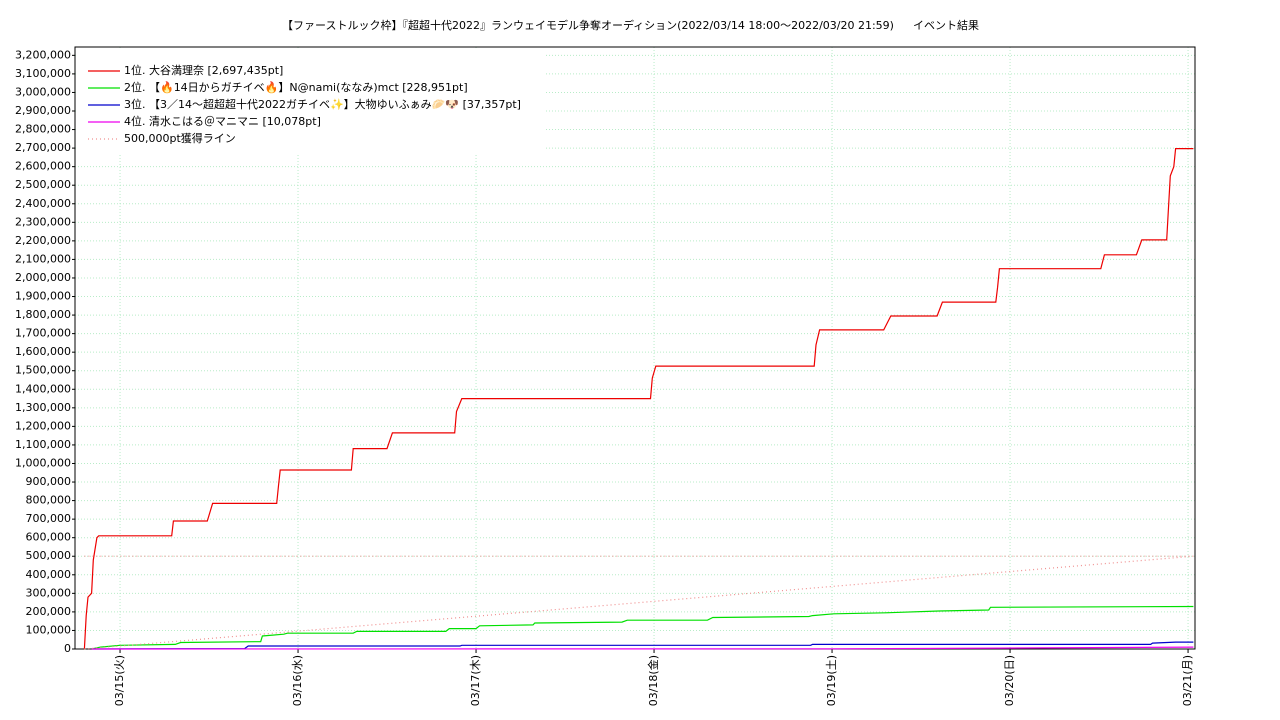 The image size is (1280, 720). What do you see at coordinates (43, 388) in the screenshot?
I see `y-tick-label: 1,400,000` at bounding box center [43, 388].